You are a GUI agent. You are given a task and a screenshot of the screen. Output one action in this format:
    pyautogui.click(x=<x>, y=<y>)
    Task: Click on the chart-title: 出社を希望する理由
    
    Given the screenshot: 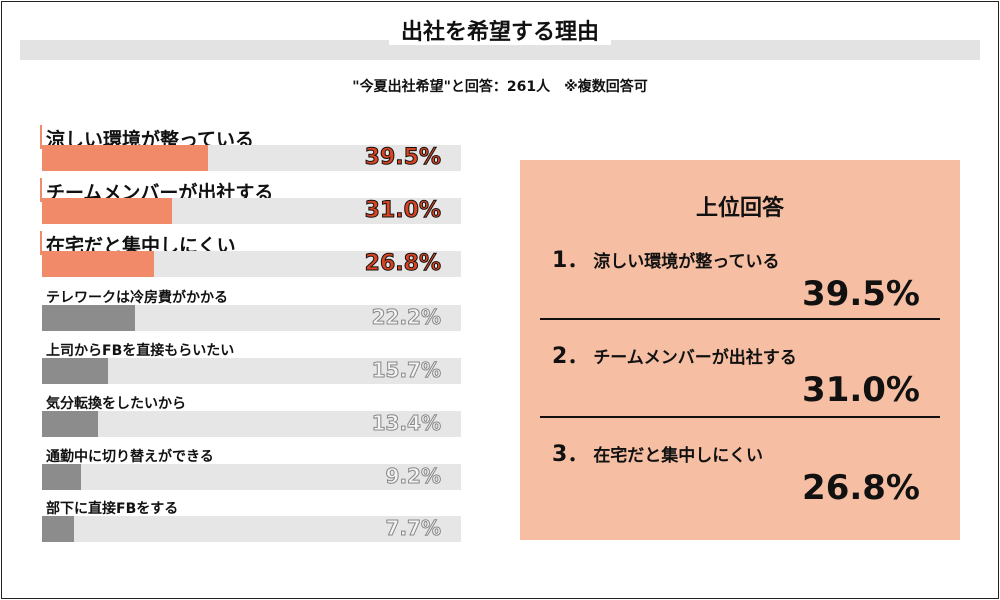 What is the action you would take?
    pyautogui.click(x=500, y=30)
    